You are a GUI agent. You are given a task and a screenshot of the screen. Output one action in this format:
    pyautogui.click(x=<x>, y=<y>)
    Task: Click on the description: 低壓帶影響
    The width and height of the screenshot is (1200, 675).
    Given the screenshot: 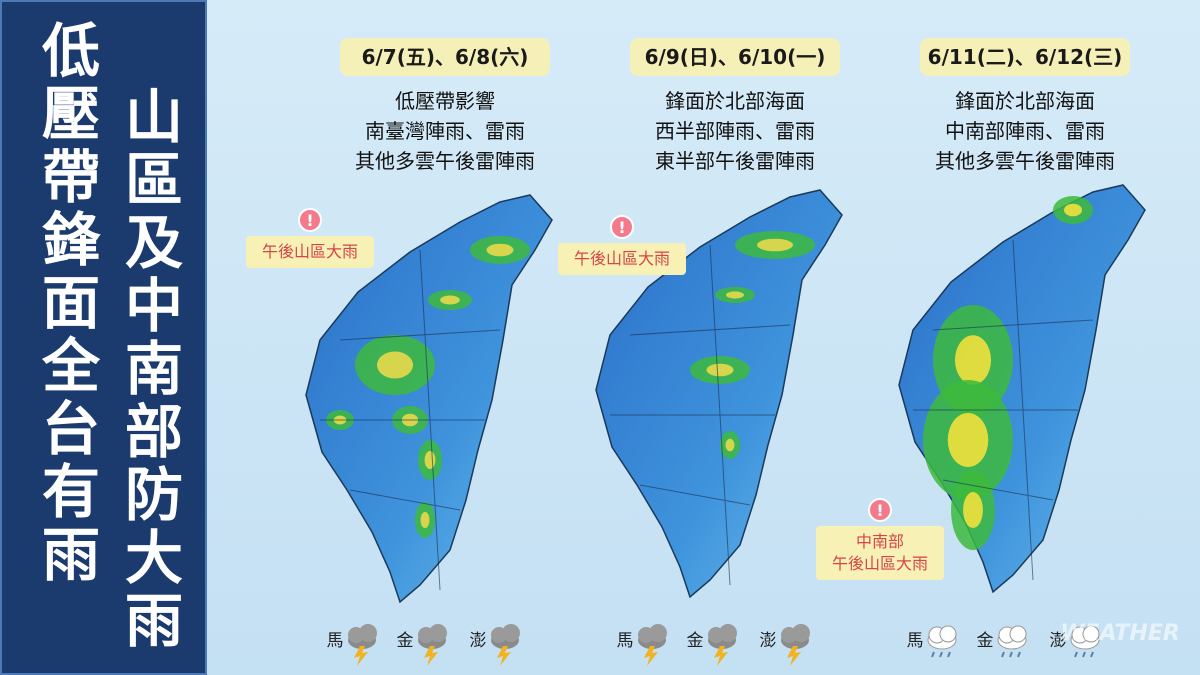 What is the action you would take?
    pyautogui.click(x=445, y=101)
    